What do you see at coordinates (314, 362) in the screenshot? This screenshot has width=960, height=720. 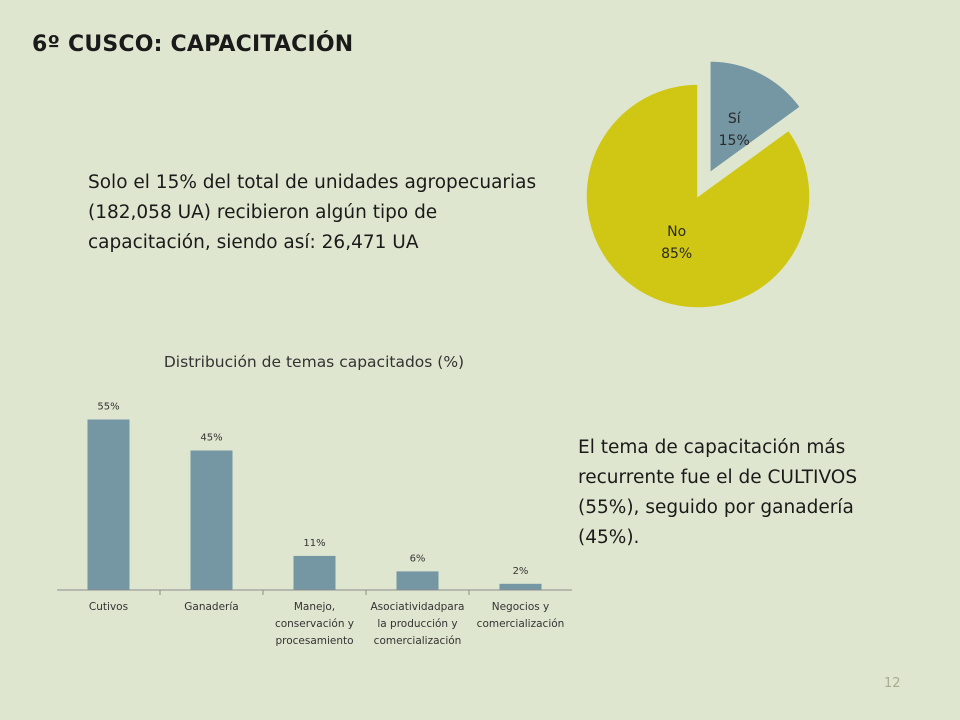 I see `bar-chart-title: Distribución de temas capacitados (%)` at bounding box center [314, 362].